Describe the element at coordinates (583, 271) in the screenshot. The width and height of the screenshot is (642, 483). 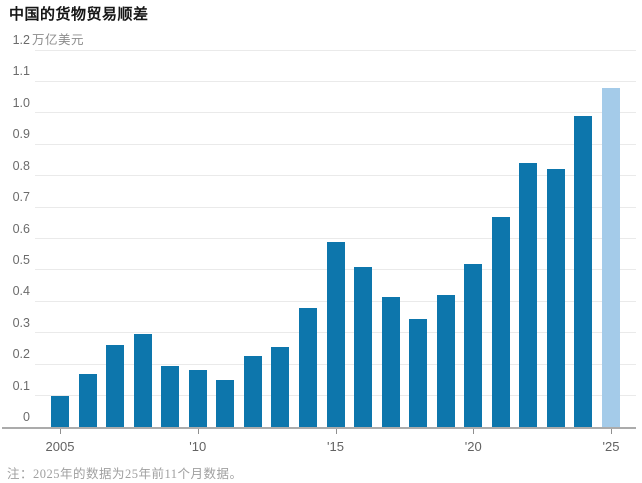
I see `bar-2024` at that location.